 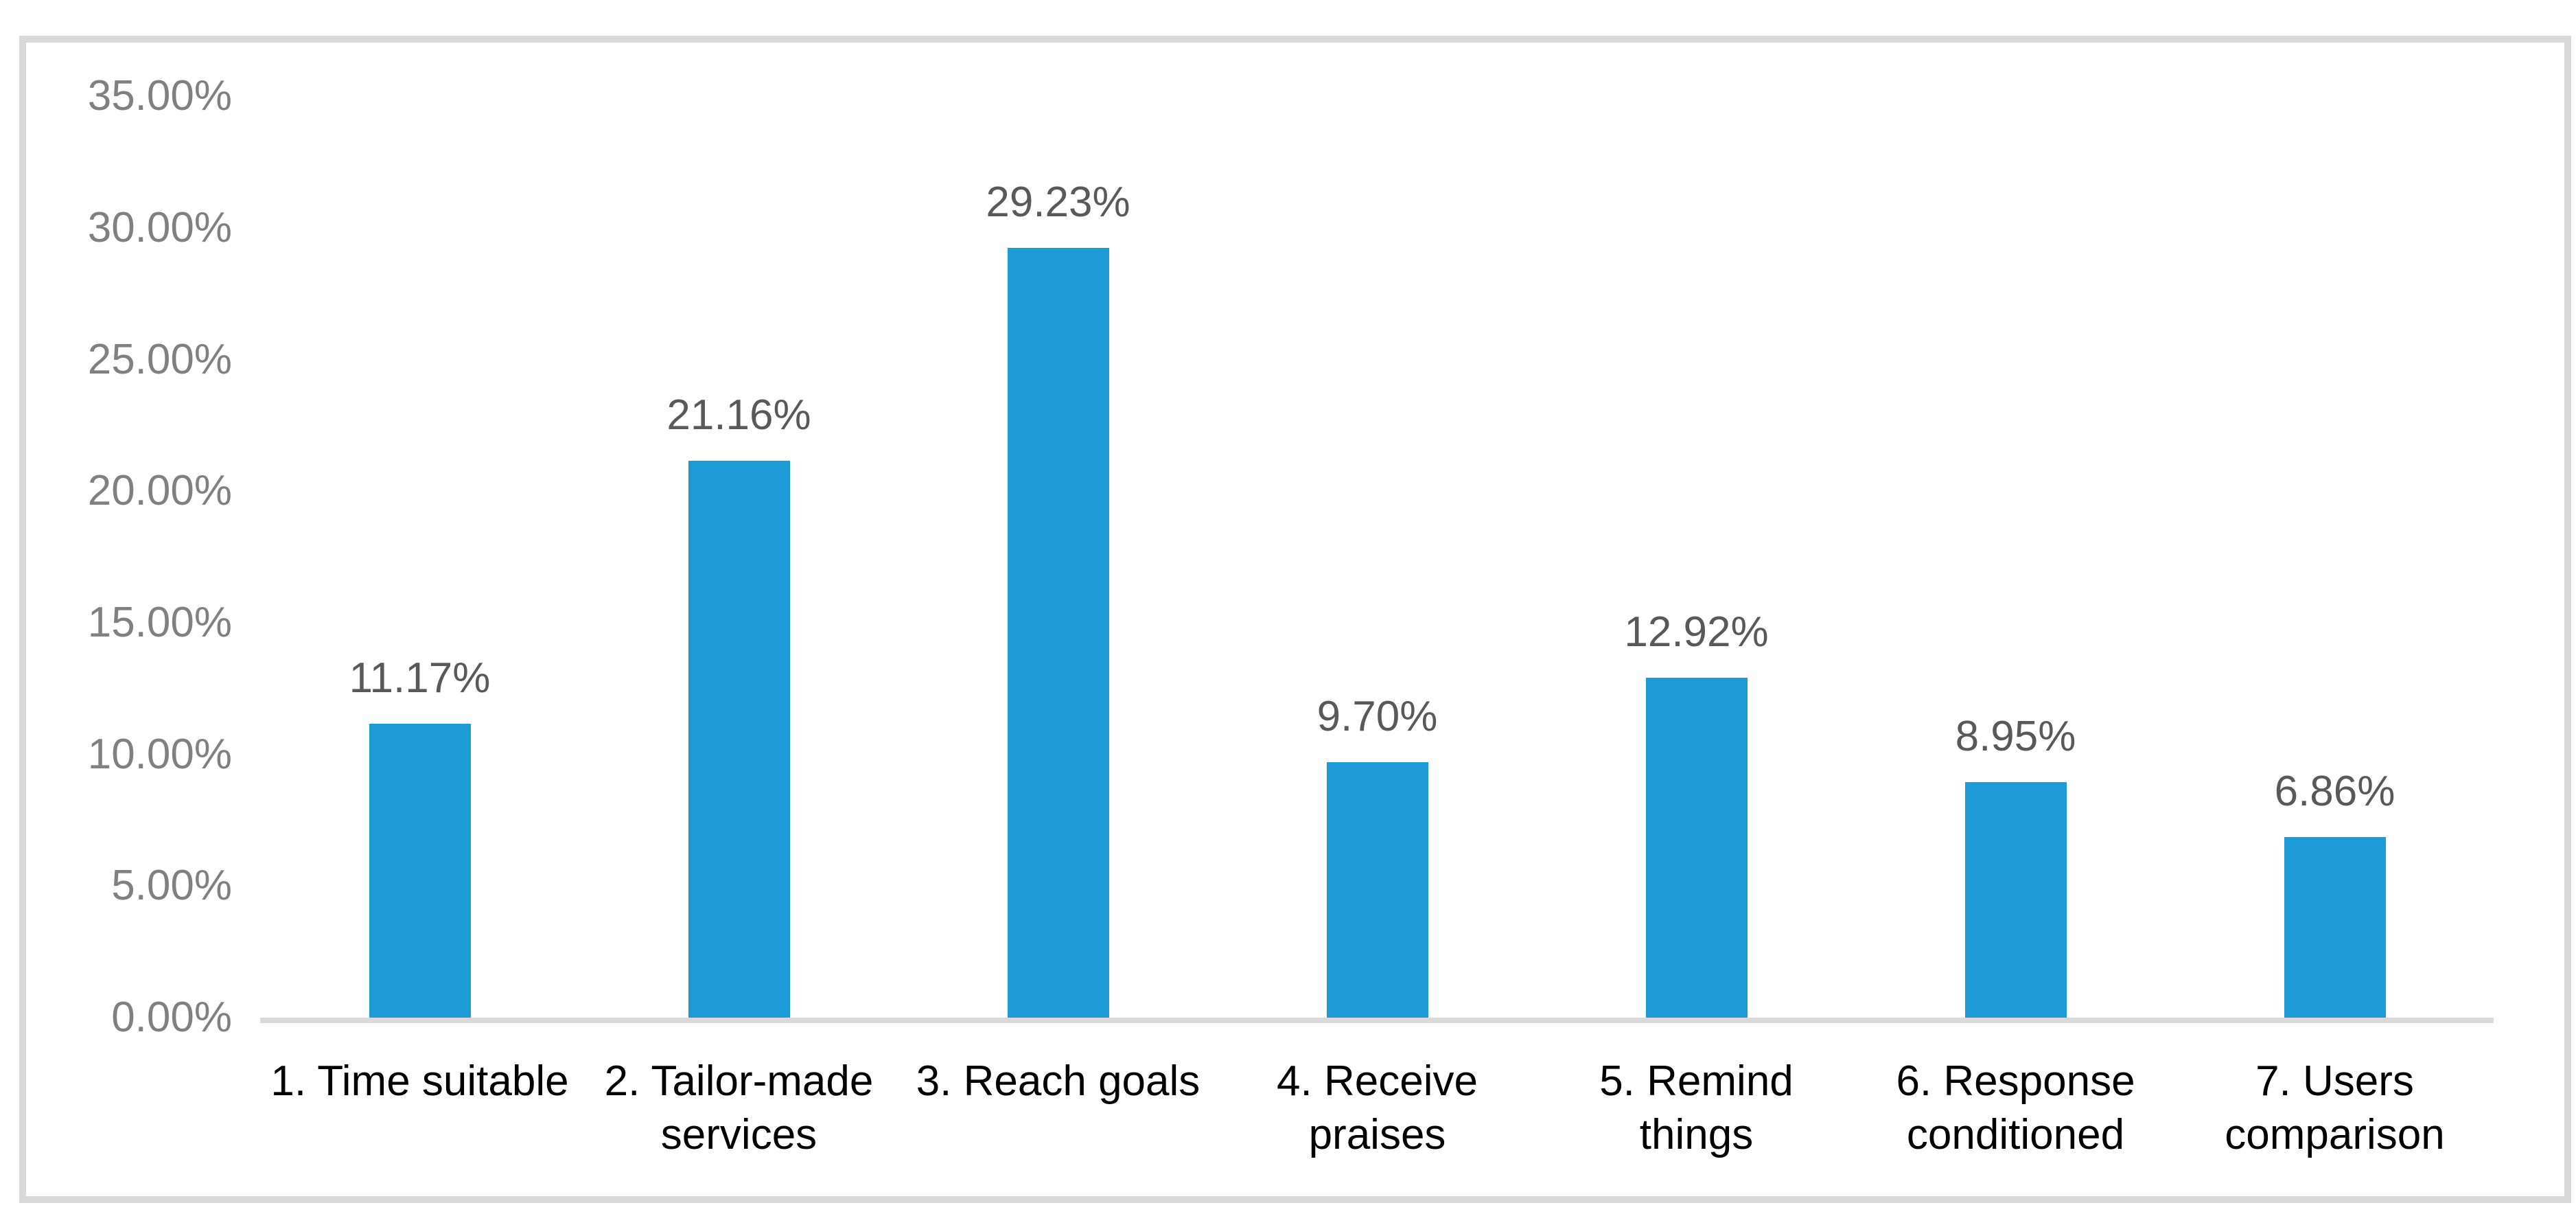 What do you see at coordinates (159, 96) in the screenshot?
I see `y-tick-label: 35.00%` at bounding box center [159, 96].